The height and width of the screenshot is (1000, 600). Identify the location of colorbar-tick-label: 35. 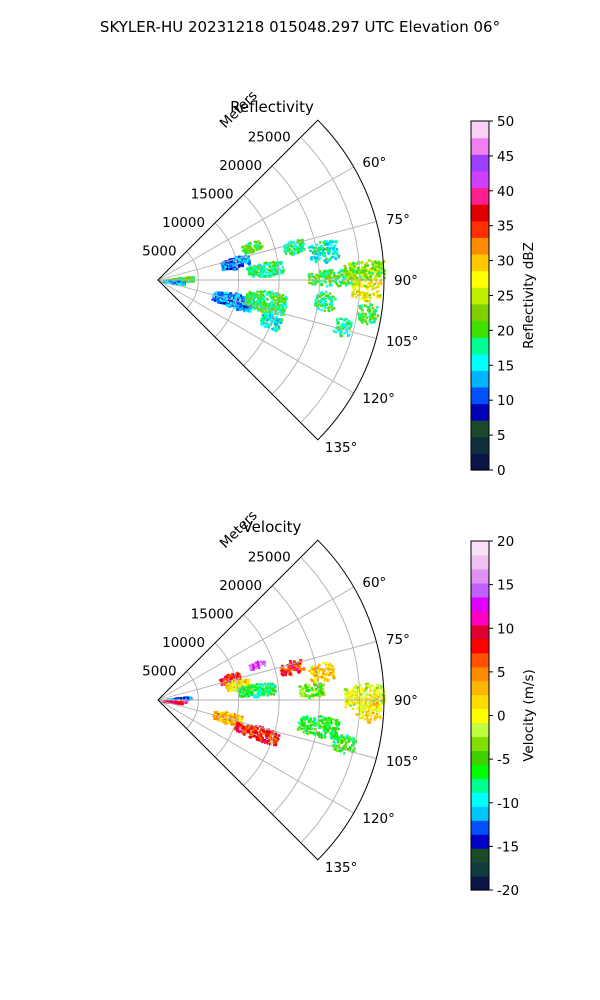
(505, 227).